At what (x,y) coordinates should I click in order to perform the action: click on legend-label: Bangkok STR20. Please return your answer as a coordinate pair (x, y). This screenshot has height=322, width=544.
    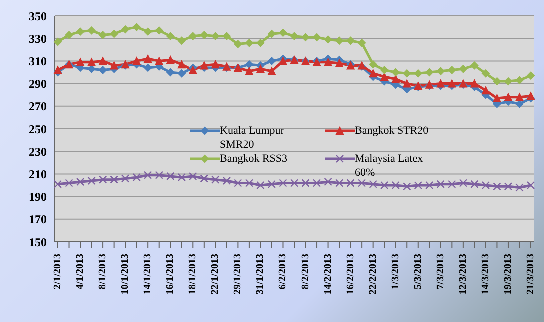
    Looking at the image, I should click on (392, 131).